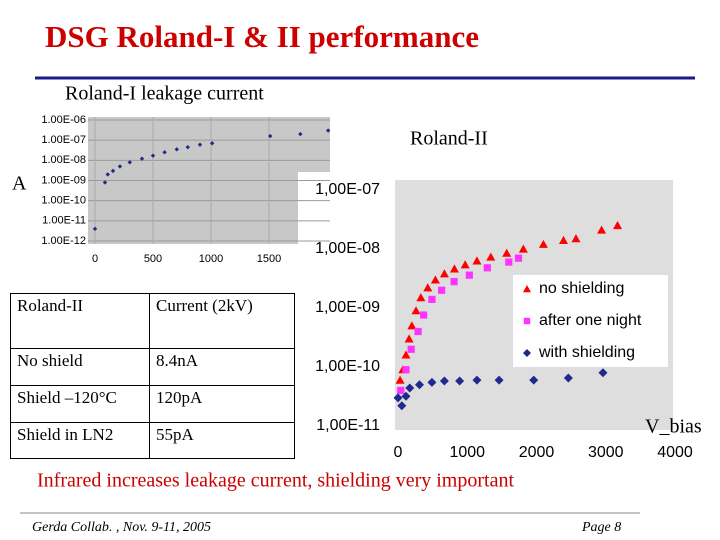  I want to click on table-row: Shield in LN2 55pA, so click(152, 440).